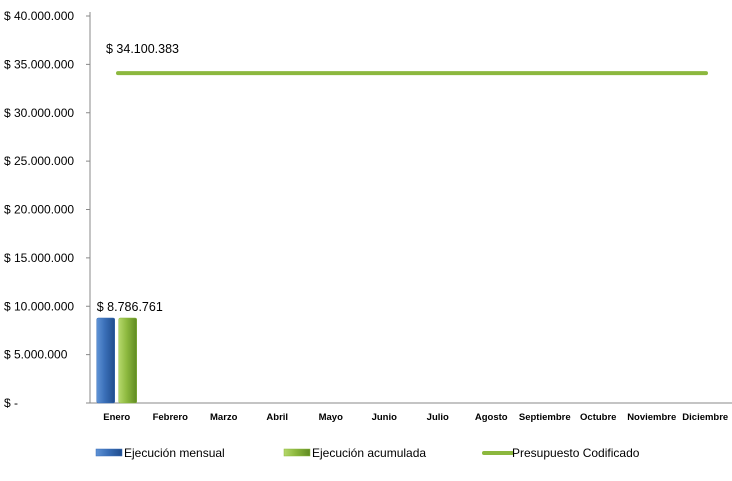  I want to click on x-tick-label: Abril, so click(277, 417).